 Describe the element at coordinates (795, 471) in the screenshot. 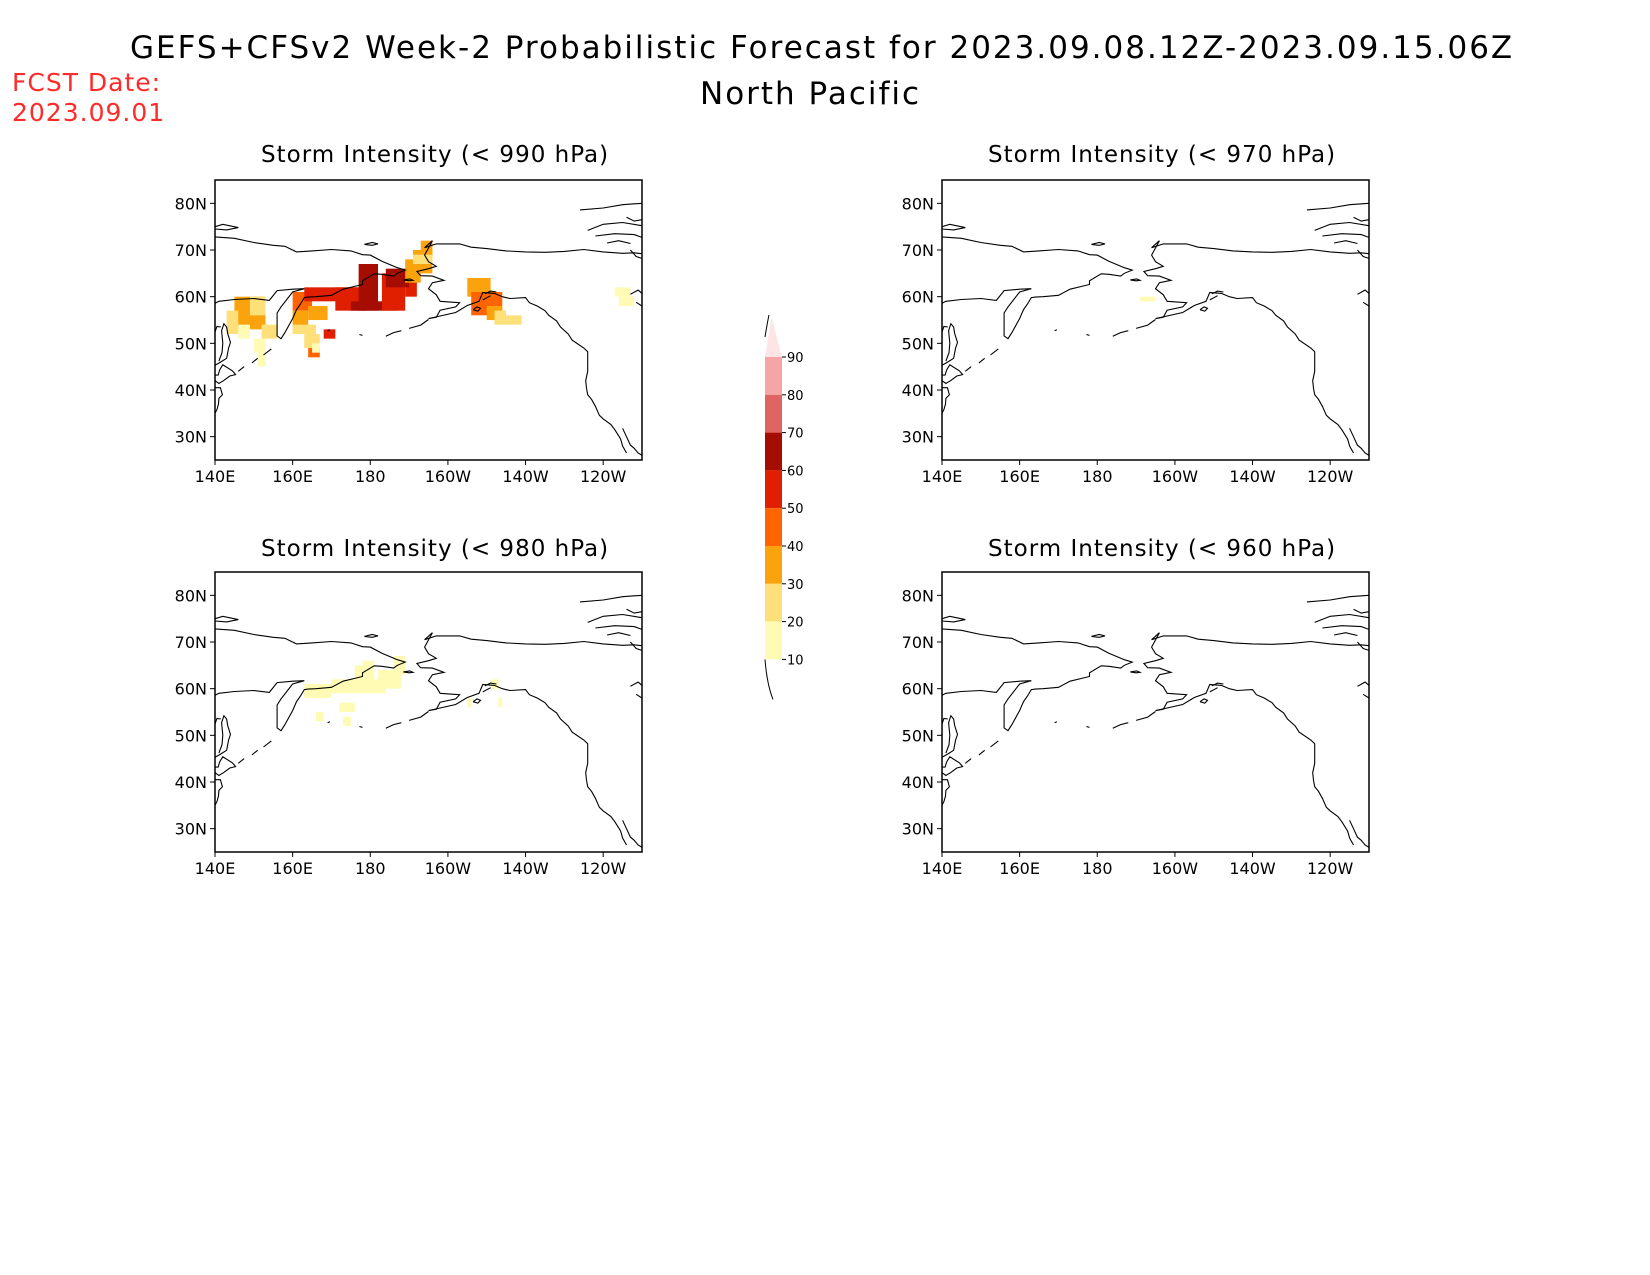

I see `colorbar-tick-label: 60` at that location.